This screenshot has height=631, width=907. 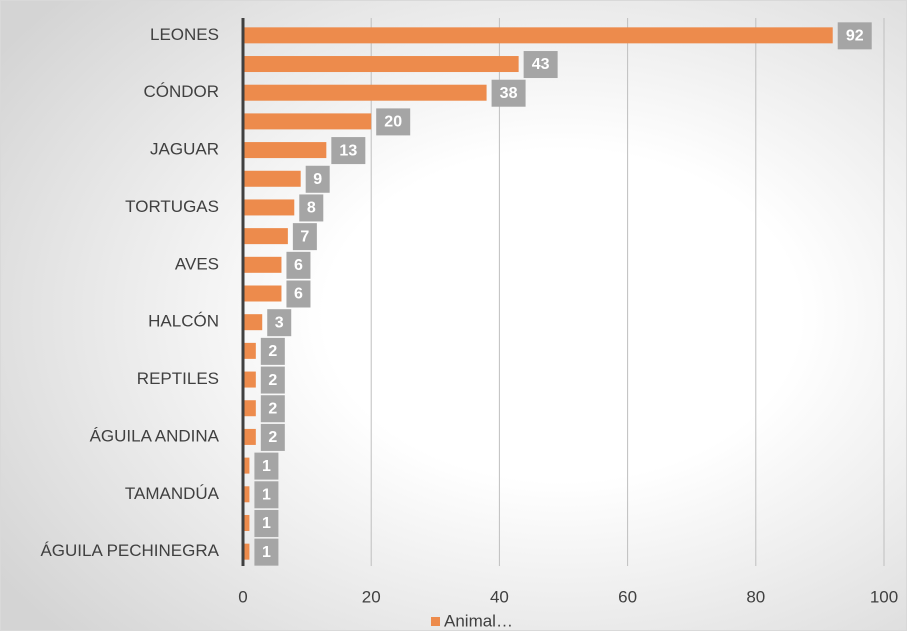 I want to click on y-tick-label: JAGUAR, so click(x=184, y=149).